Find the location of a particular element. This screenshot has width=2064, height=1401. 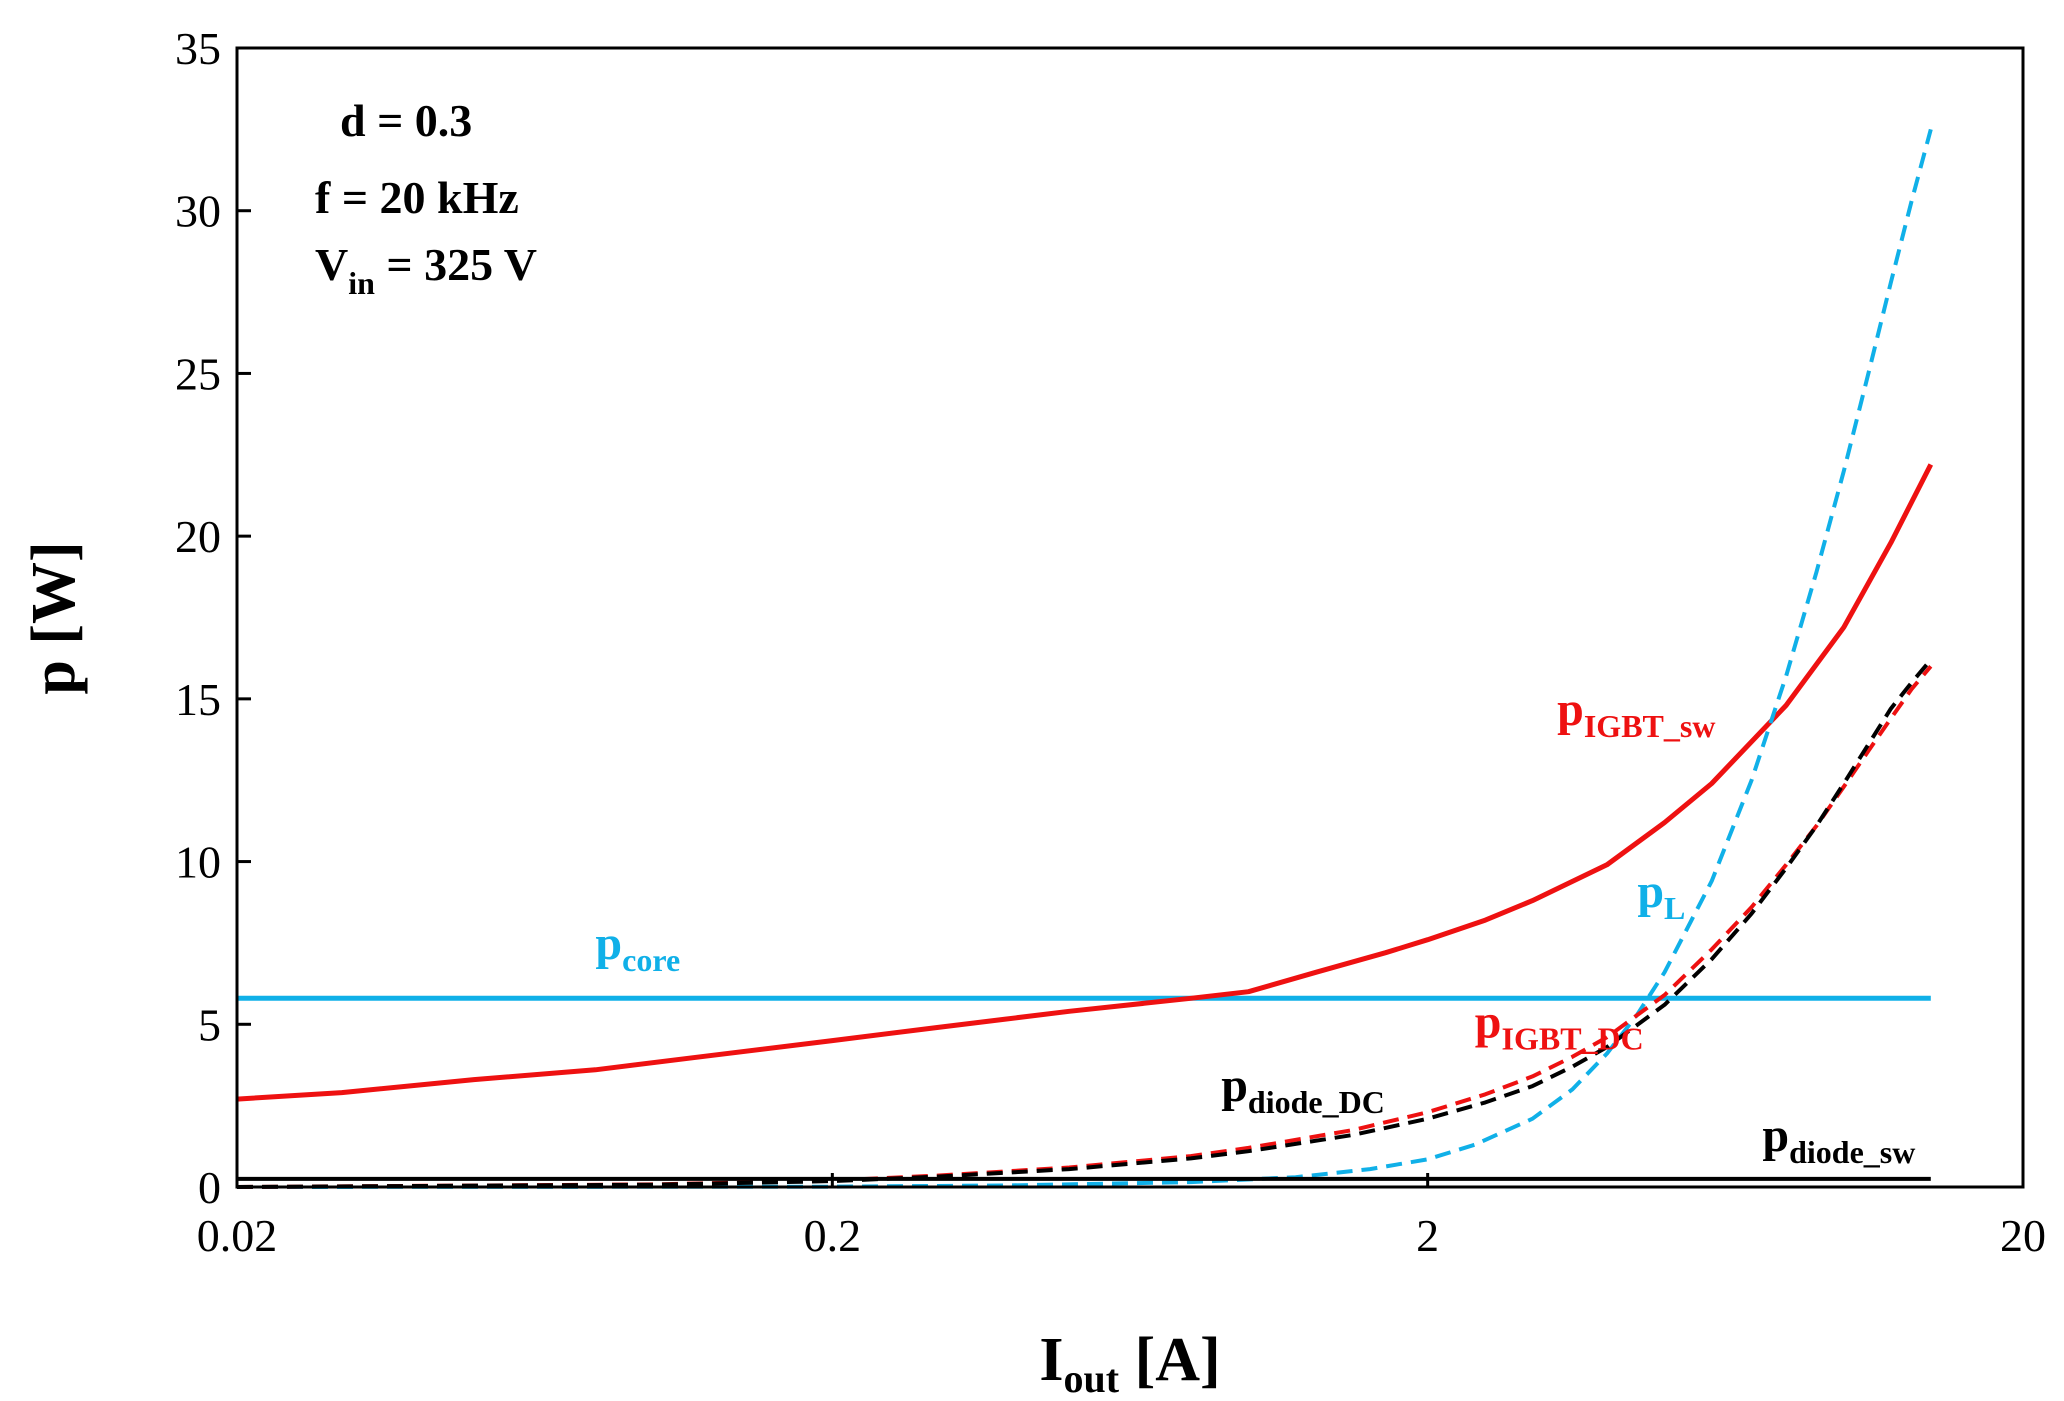

series-label-sub: diode_sw is located at coordinates (1852, 1152).